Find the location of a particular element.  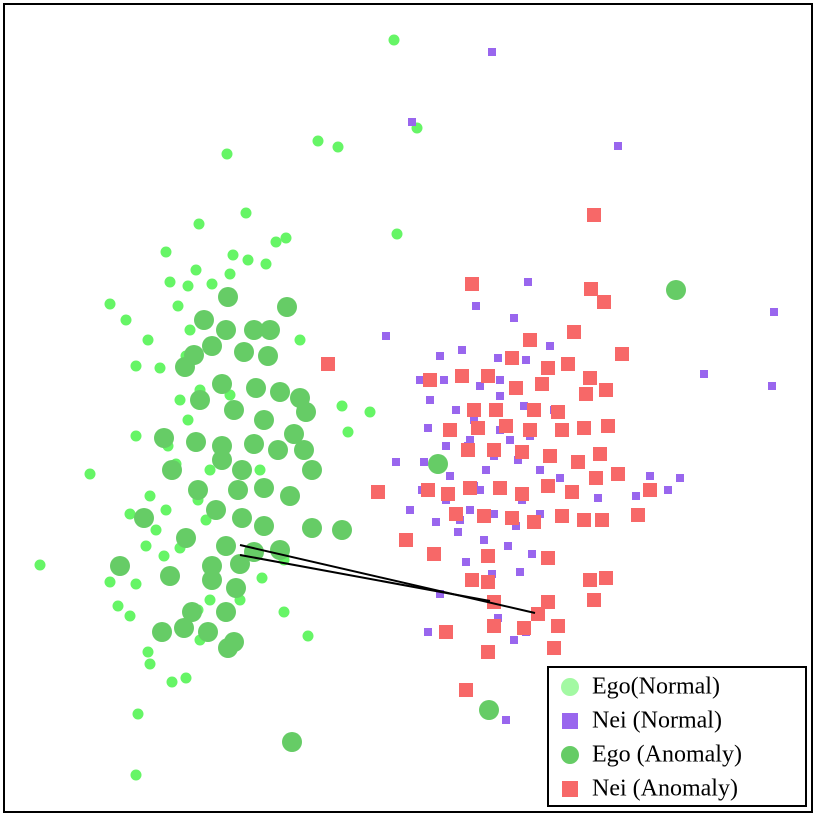

legend-label: Nei (Normal) is located at coordinates (657, 721).